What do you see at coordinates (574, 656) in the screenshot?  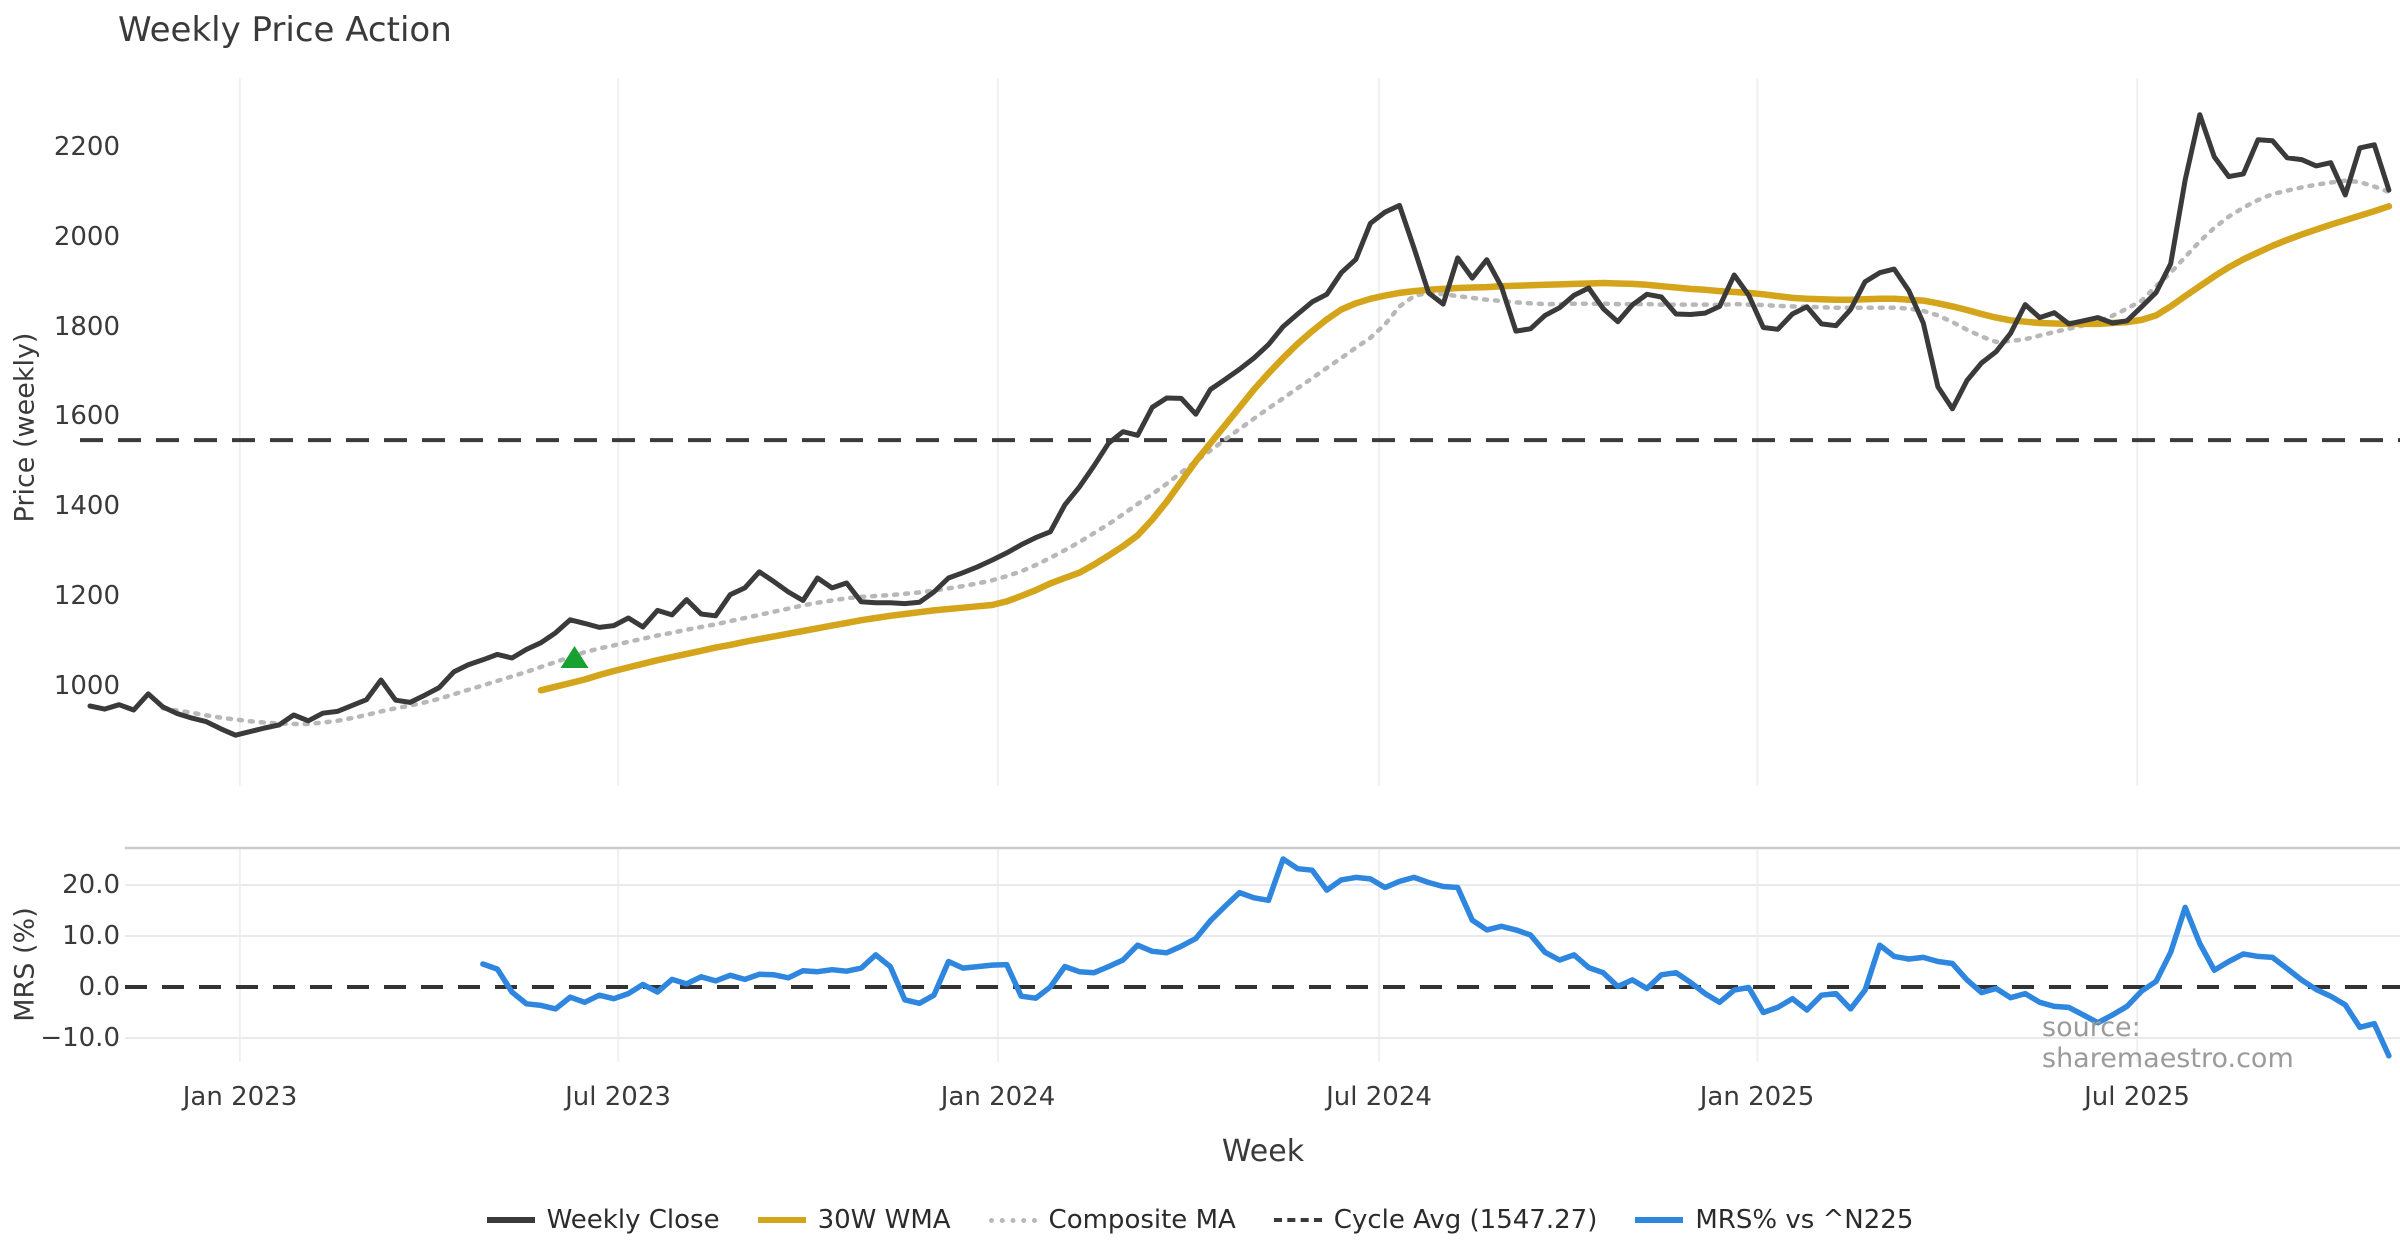 I see `buy-signal-marker-icon` at bounding box center [574, 656].